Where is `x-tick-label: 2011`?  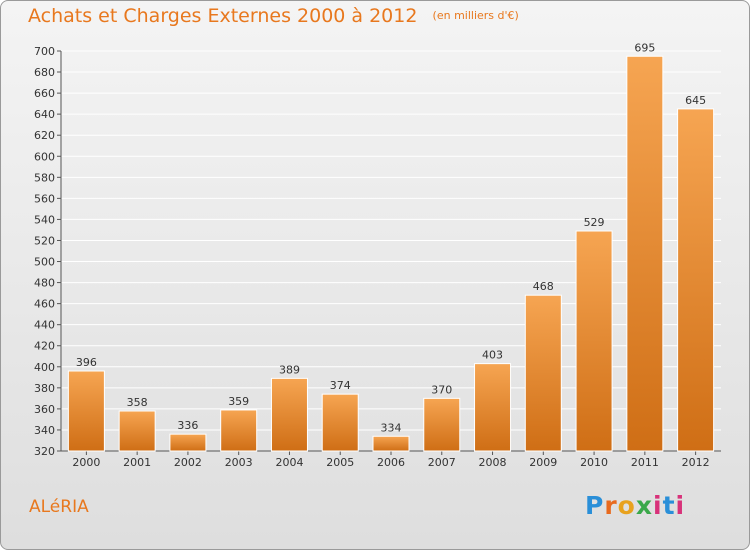
x-tick-label: 2011 is located at coordinates (645, 462).